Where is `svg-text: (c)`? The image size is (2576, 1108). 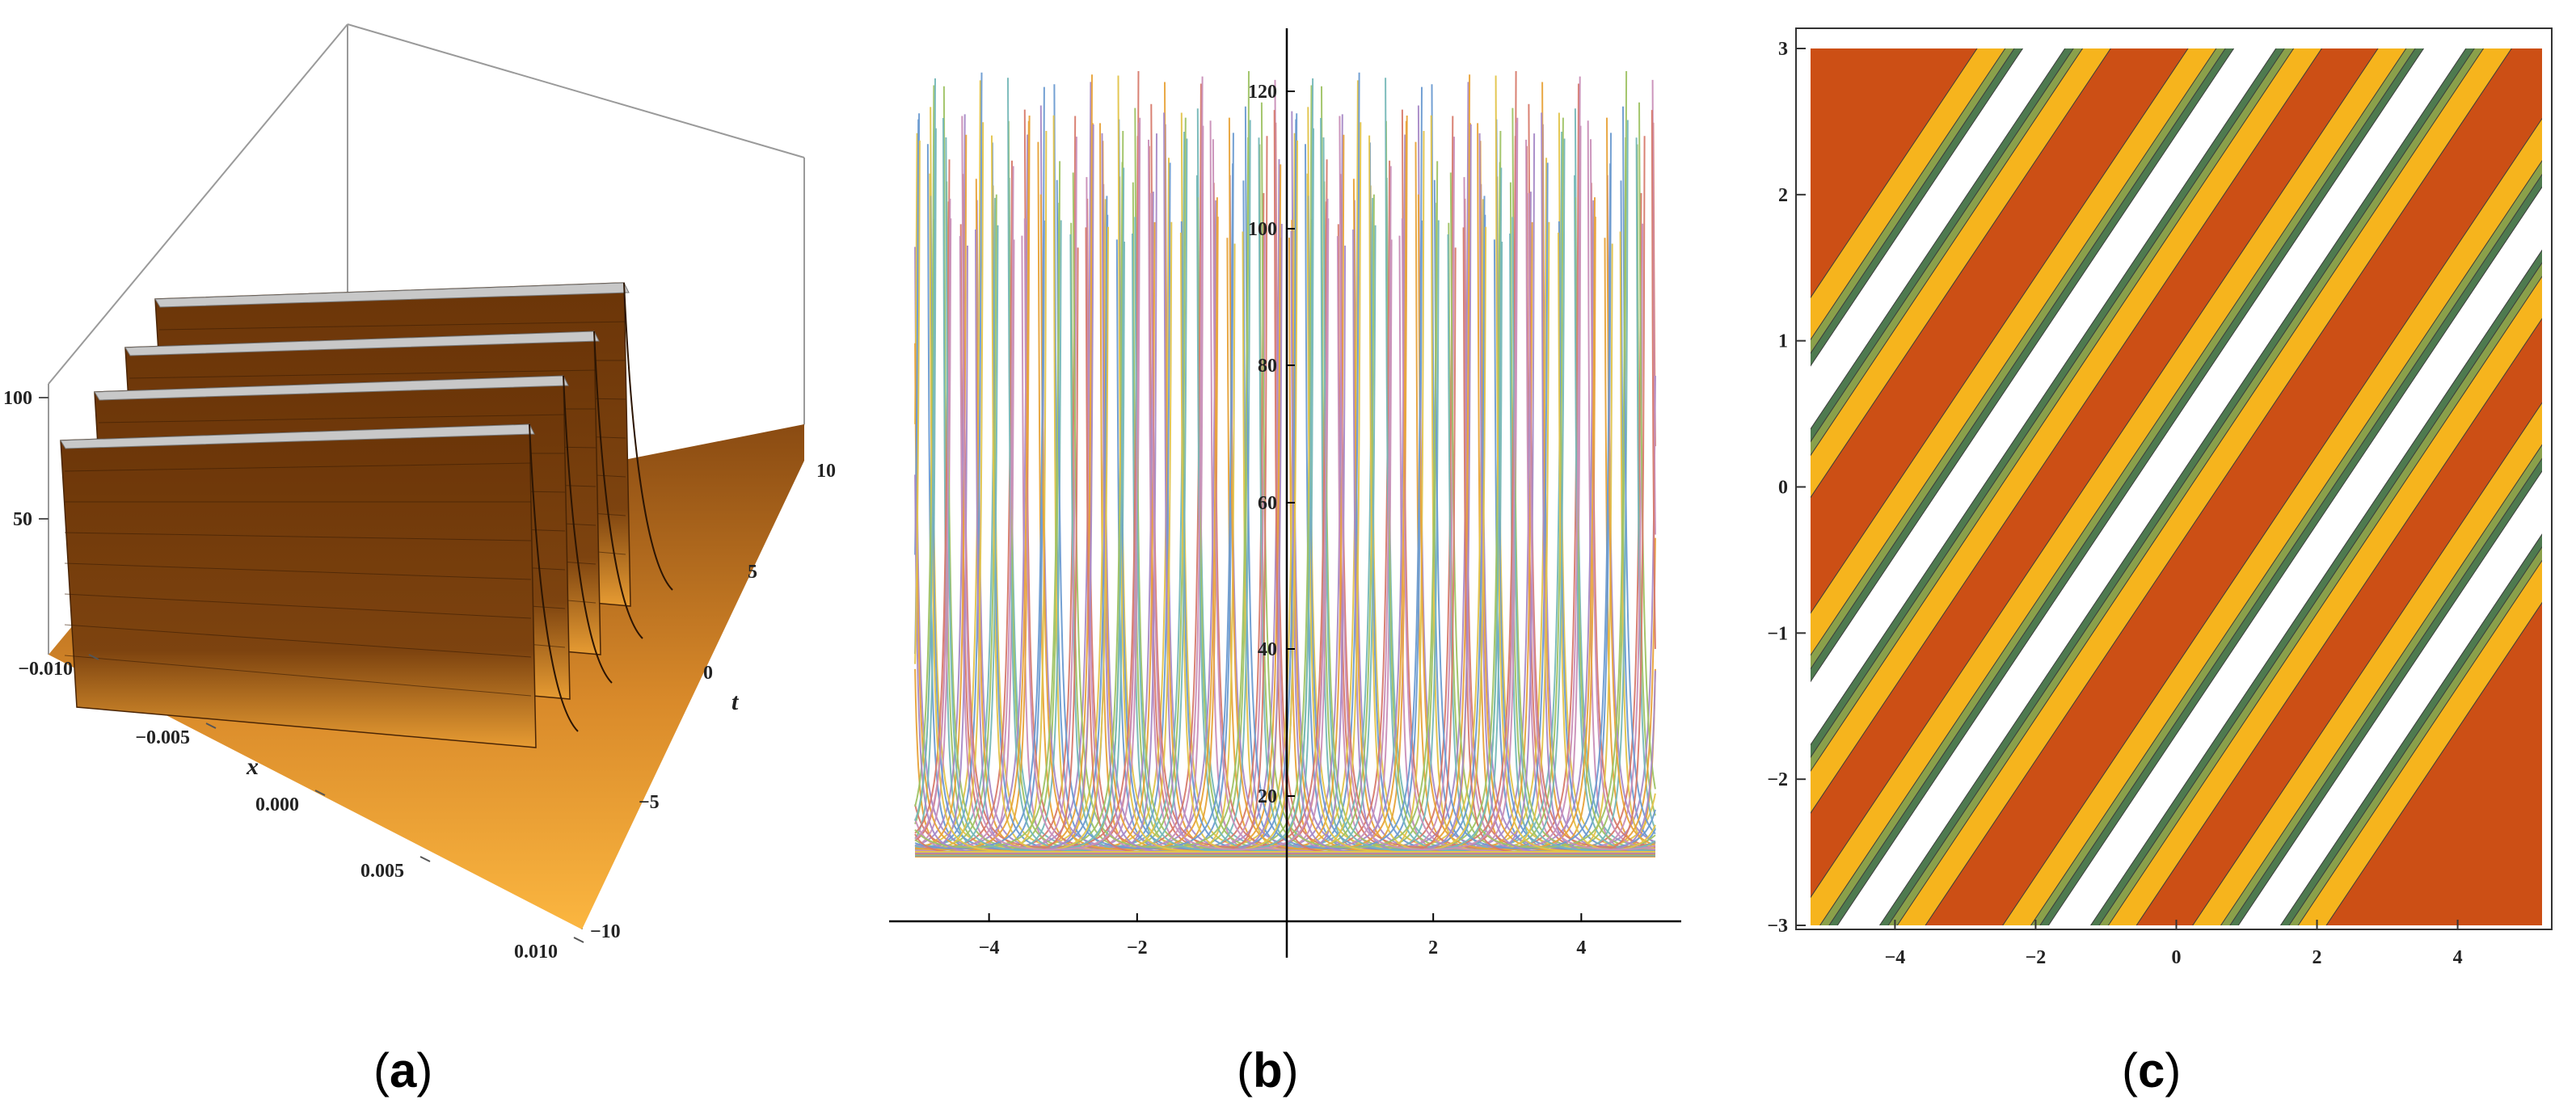
svg-text: (c) is located at coordinates (2152, 1070).